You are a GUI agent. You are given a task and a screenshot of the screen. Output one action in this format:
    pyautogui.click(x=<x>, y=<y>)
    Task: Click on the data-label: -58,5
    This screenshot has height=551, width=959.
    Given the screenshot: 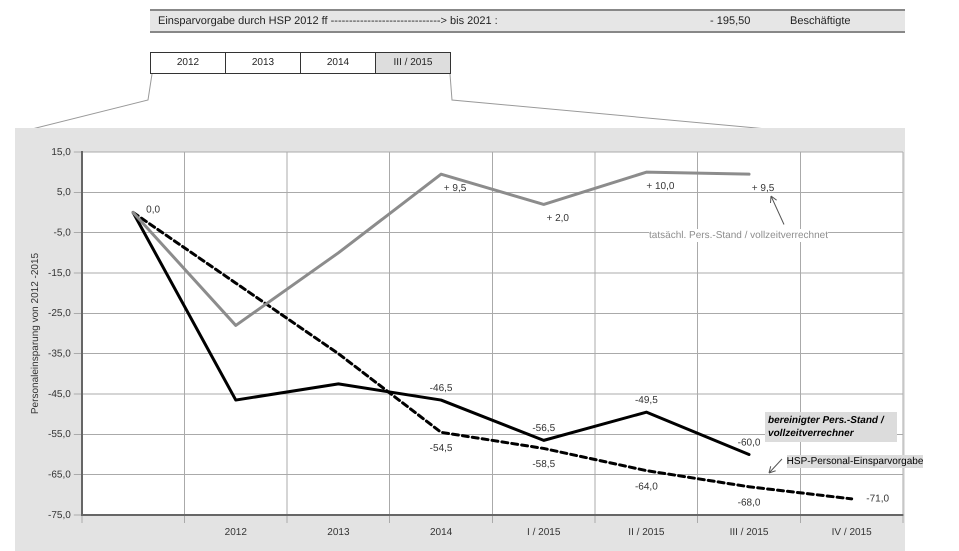 What is the action you would take?
    pyautogui.click(x=544, y=464)
    